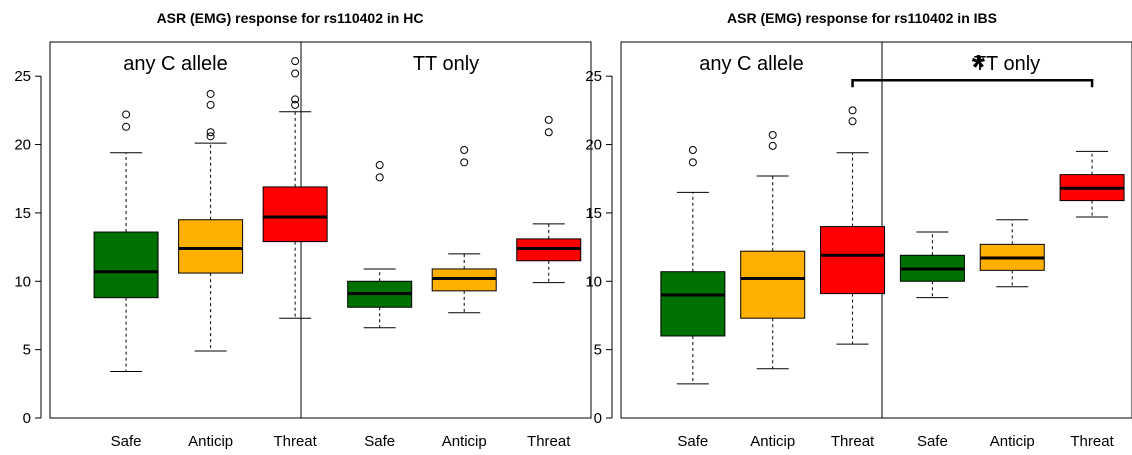  I want to click on chart-title-hc: ASR (EMG) response for rs110402 in HC, so click(290, 18).